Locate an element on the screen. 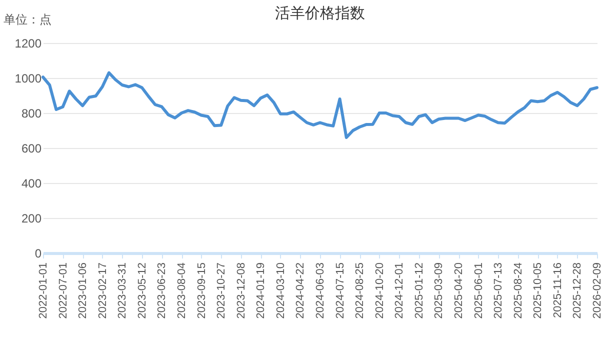 The width and height of the screenshot is (605, 344). x-tick-label: 2023-12-08 is located at coordinates (241, 290).